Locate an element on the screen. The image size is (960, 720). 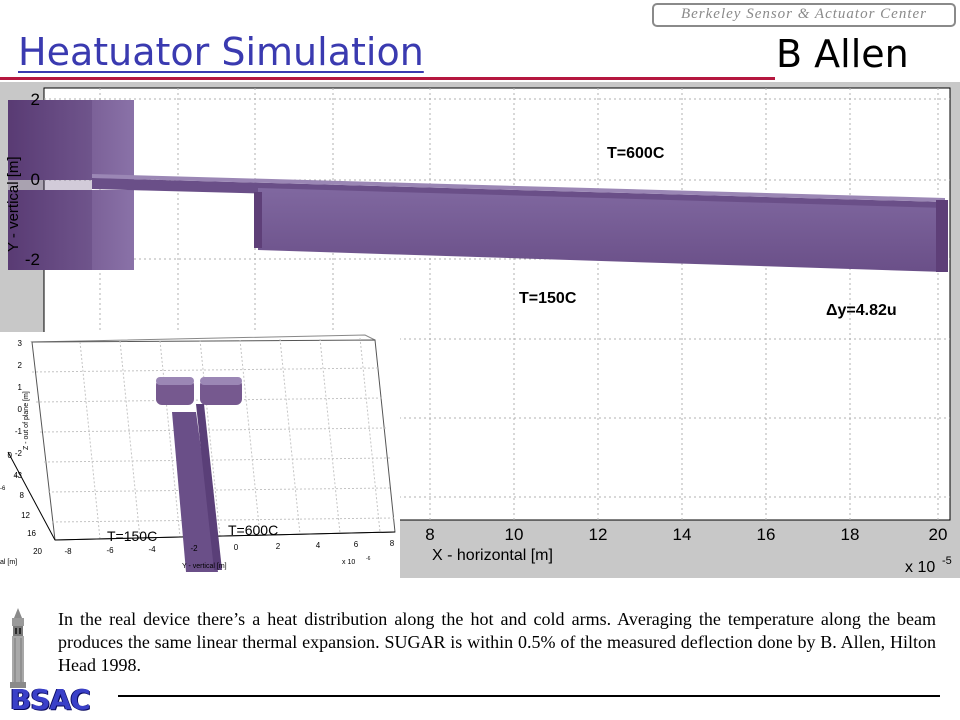
inset-z-tick: 3 is located at coordinates (20, 343).